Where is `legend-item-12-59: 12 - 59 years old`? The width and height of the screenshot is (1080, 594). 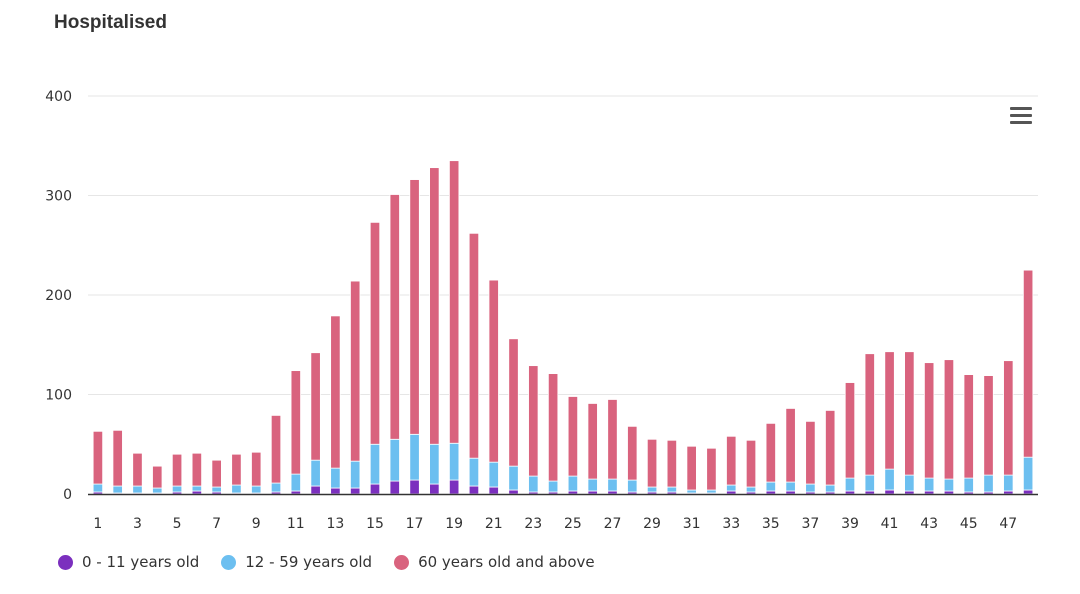 legend-item-12-59: 12 - 59 years old is located at coordinates (296, 562).